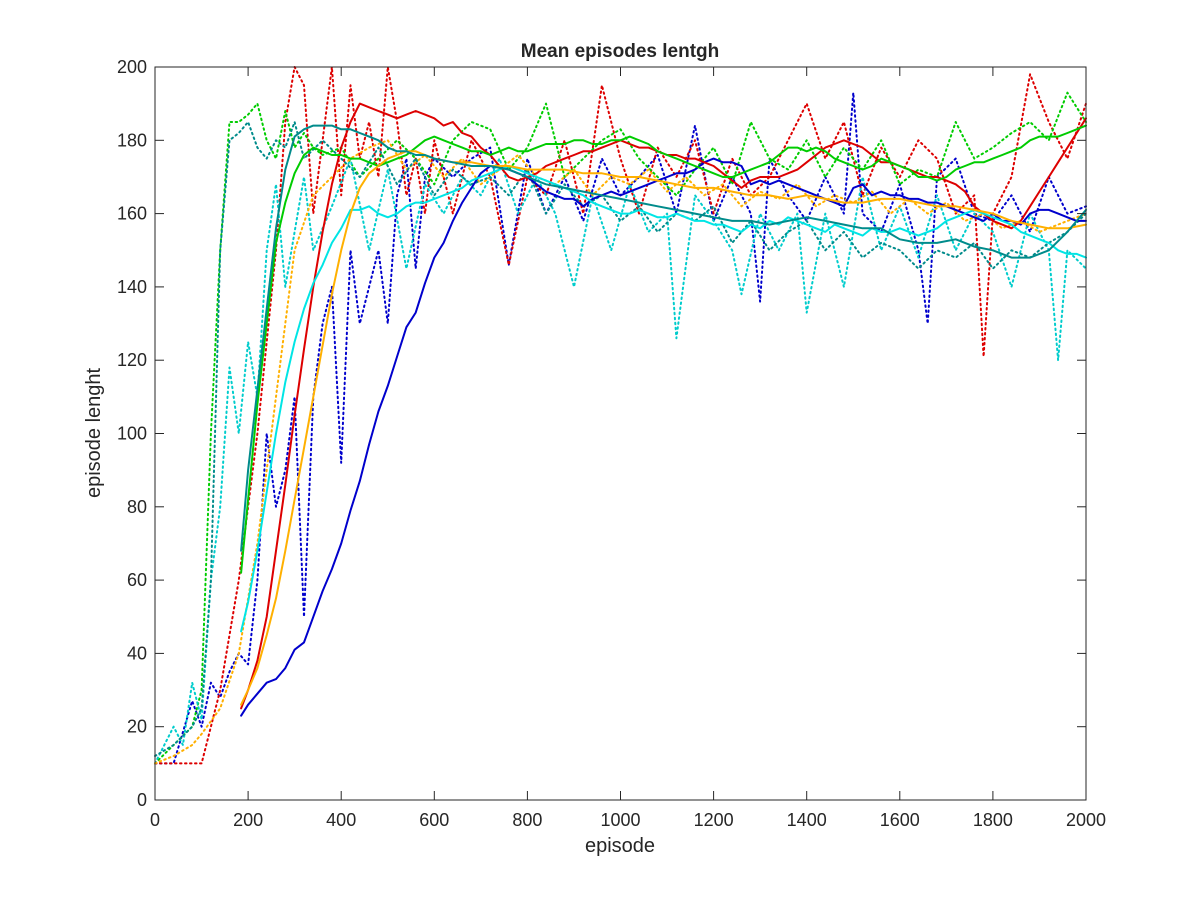 This screenshot has width=1200, height=900. Describe the element at coordinates (137, 580) in the screenshot. I see `y-tick-label: 60` at that location.